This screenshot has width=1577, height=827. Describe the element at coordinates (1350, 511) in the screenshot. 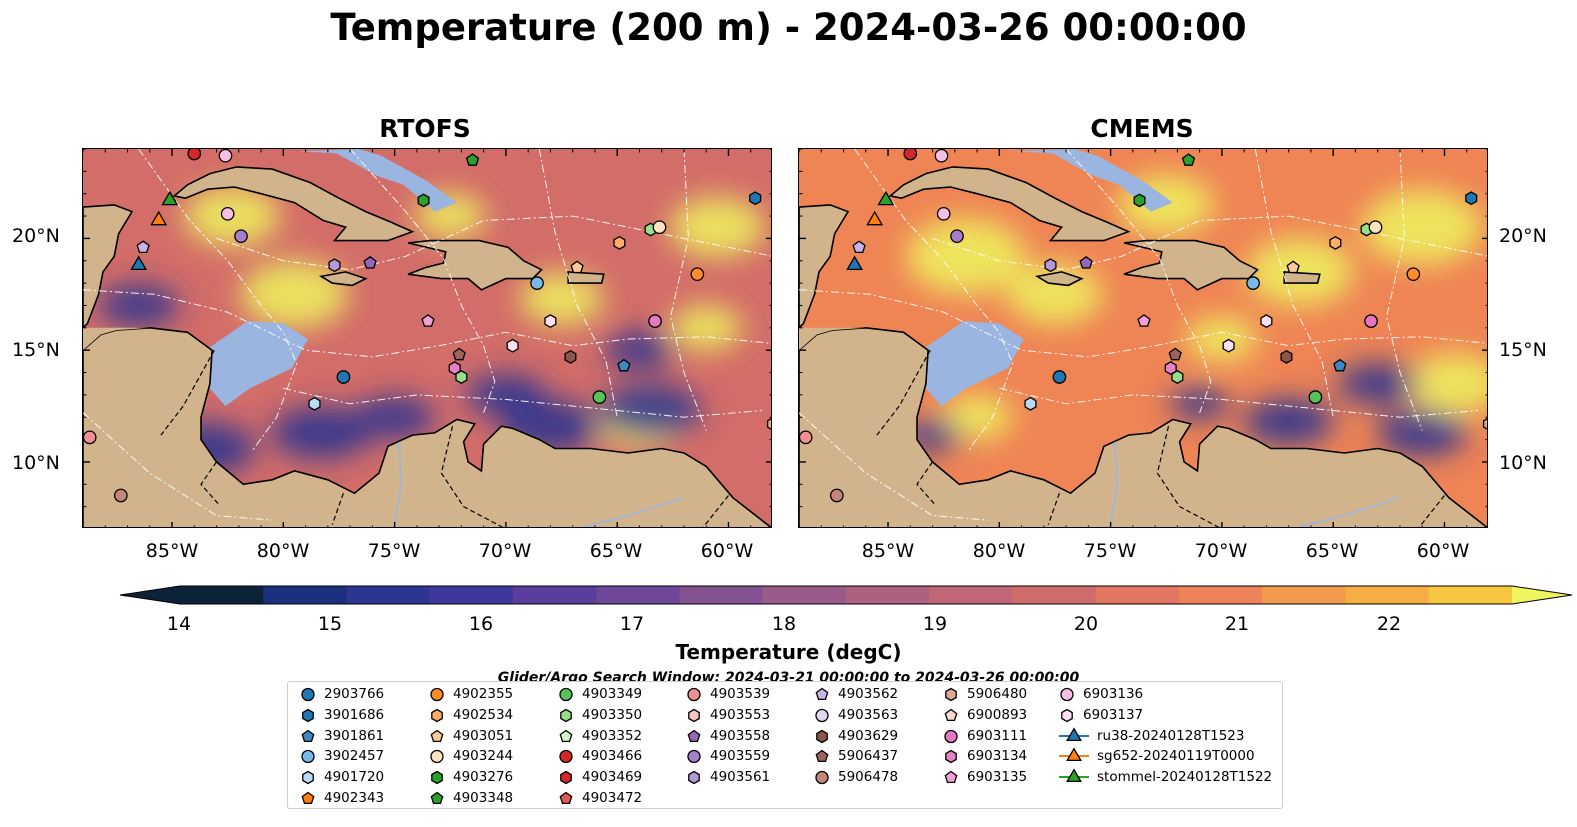

I see `river` at that location.